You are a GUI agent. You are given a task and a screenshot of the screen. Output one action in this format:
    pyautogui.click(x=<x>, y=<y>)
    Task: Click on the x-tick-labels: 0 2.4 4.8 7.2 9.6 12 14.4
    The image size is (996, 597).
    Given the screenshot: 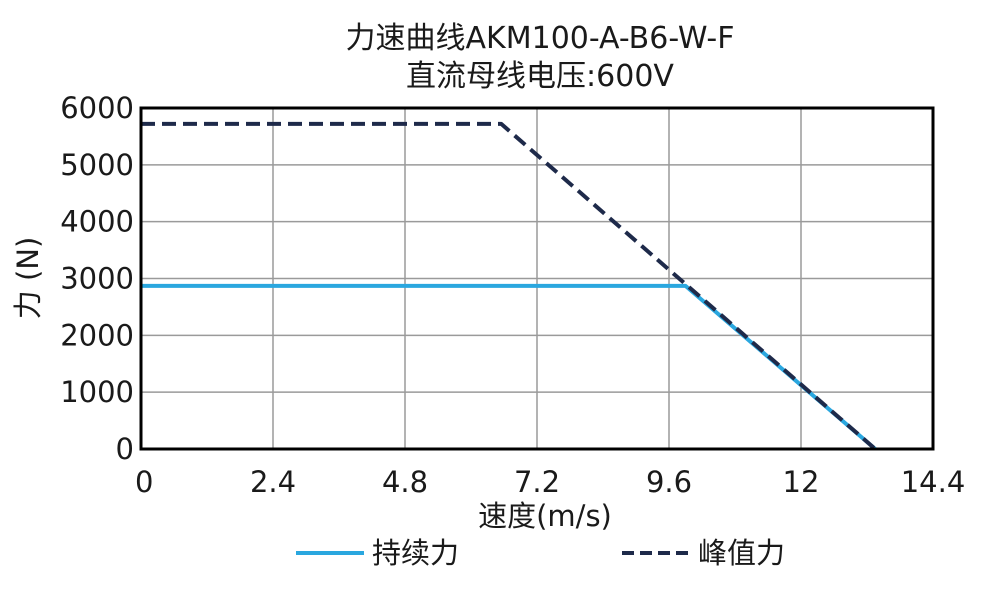 What is the action you would take?
    pyautogui.click(x=550, y=482)
    